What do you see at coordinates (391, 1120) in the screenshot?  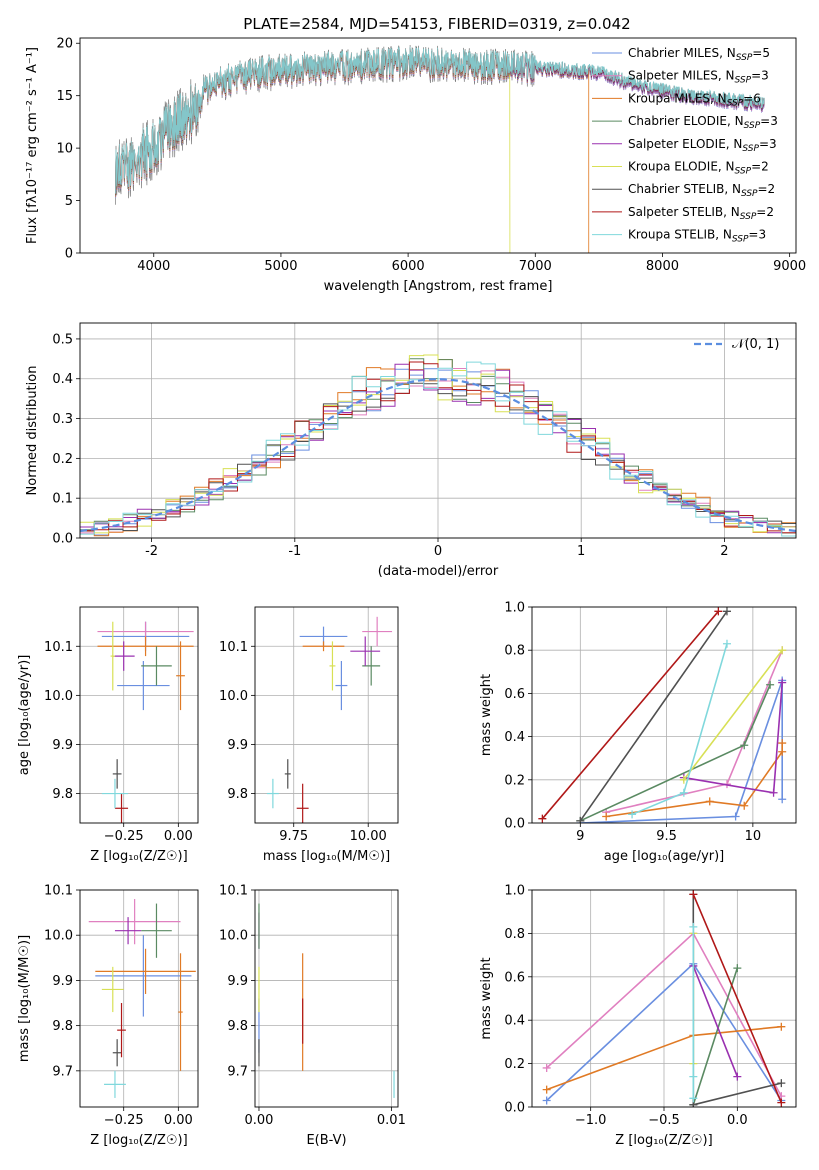 I see `x-tick-label: 0.01` at bounding box center [391, 1120].